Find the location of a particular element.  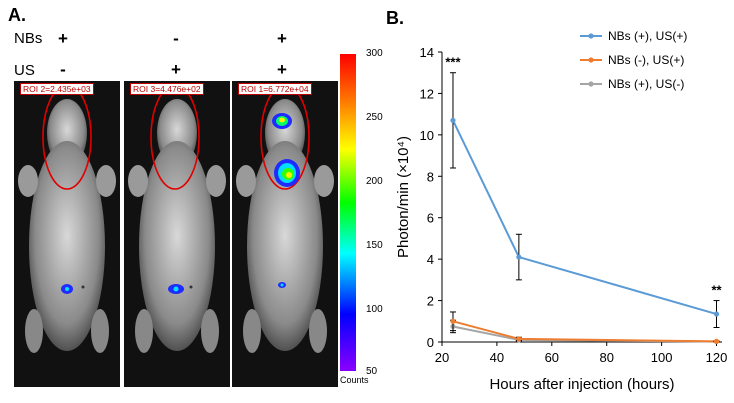

x-tick-label: 120 is located at coordinates (717, 357).